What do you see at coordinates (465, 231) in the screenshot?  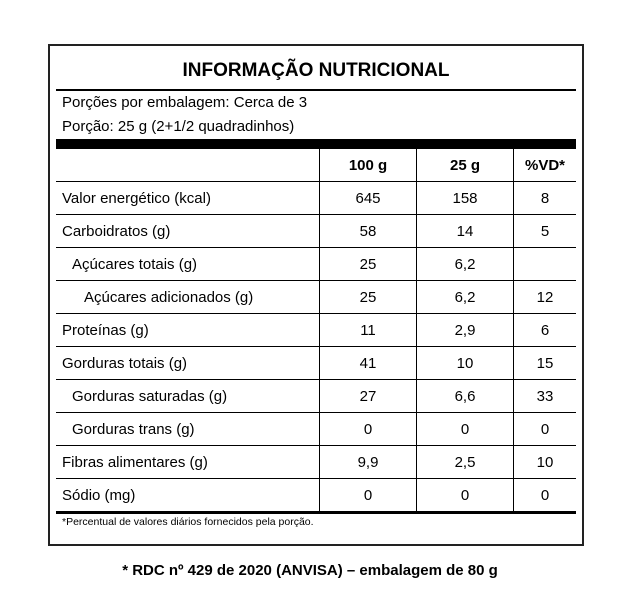 I see `table-cell: 14` at bounding box center [465, 231].